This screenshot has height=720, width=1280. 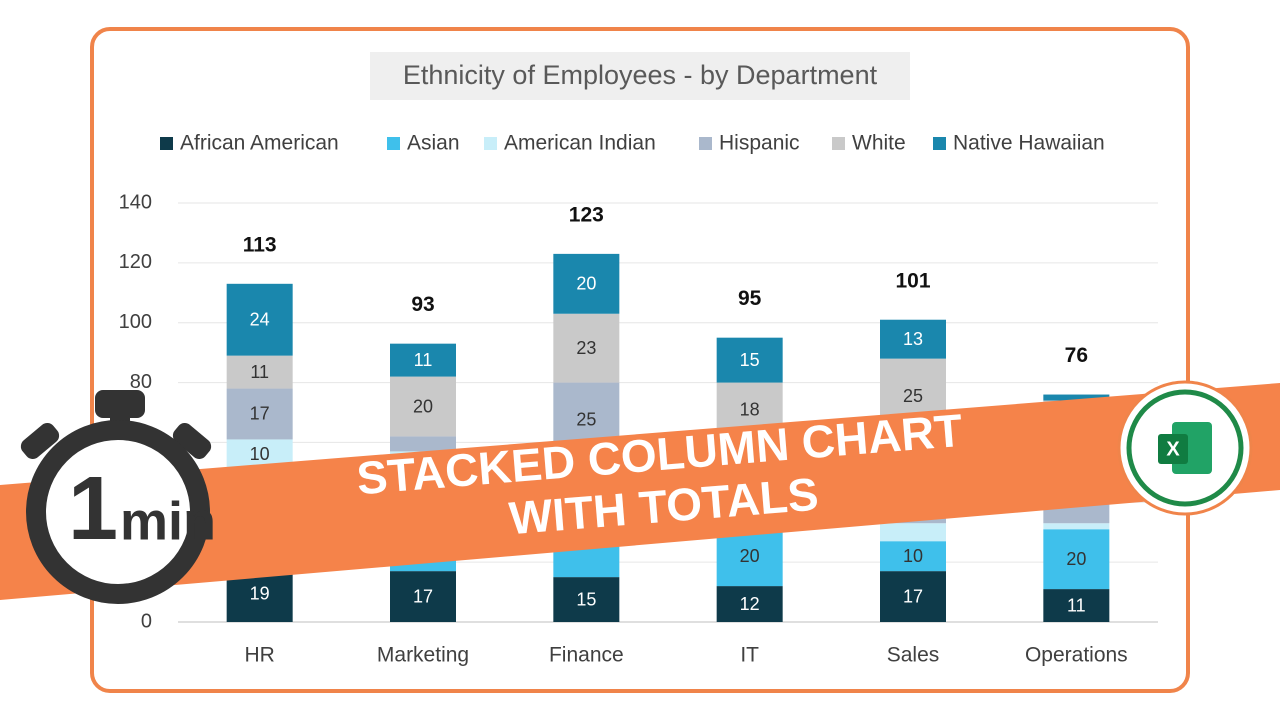 What do you see at coordinates (1076, 655) in the screenshot?
I see `x-tick-label: Operations` at bounding box center [1076, 655].